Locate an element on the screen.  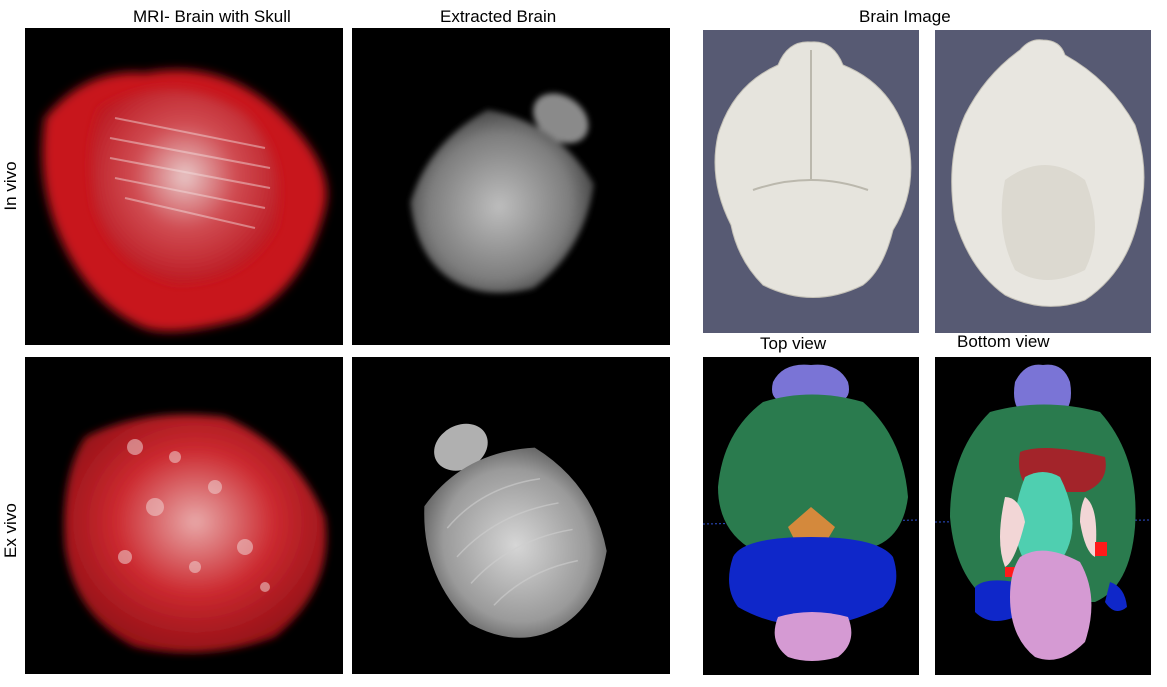
surface-bottom-render is located at coordinates (1048, 173).